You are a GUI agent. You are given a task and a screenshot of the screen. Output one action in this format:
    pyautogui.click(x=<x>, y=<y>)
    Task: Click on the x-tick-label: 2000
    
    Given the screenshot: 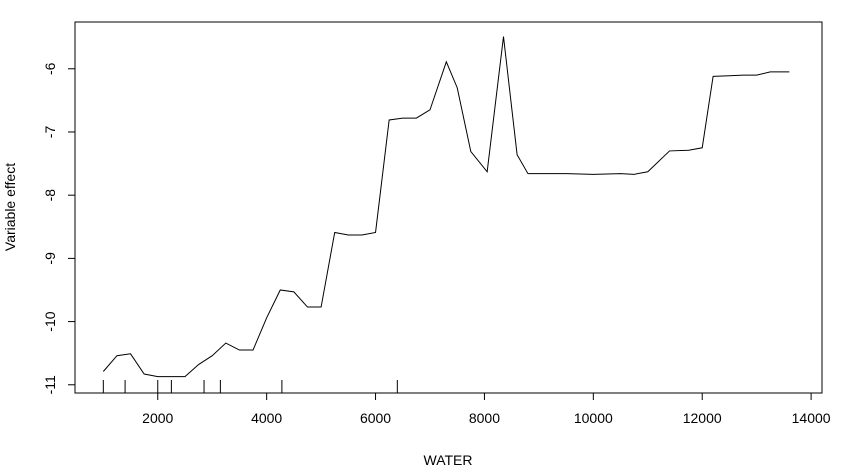 What is the action you would take?
    pyautogui.click(x=157, y=418)
    